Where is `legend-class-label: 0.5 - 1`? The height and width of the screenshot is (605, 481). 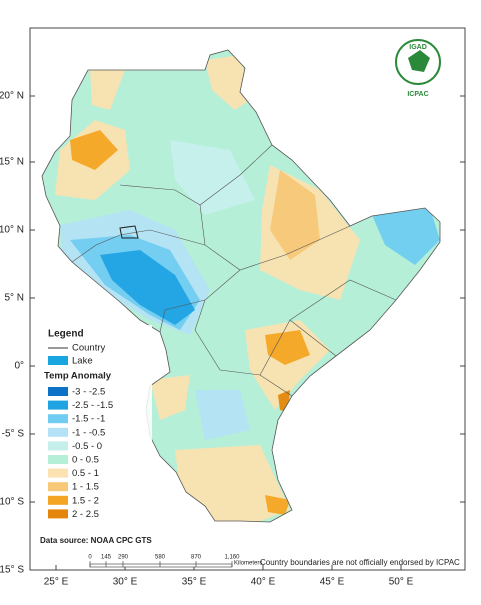
legend-class-label: 0.5 - 1 is located at coordinates (85, 473).